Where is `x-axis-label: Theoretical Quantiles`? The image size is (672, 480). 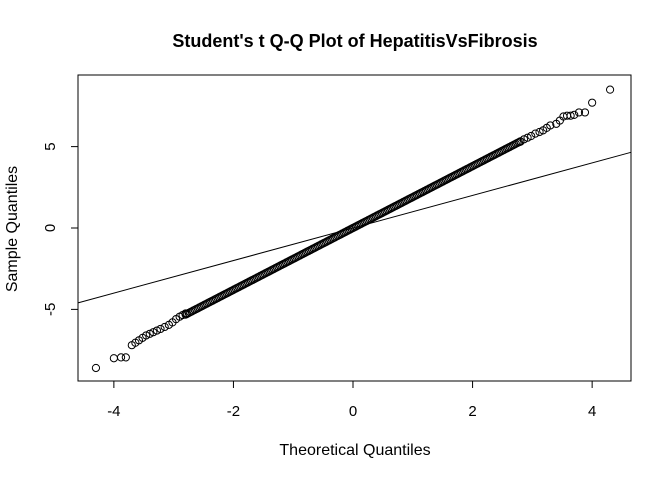 x-axis-label: Theoretical Quantiles is located at coordinates (354, 450).